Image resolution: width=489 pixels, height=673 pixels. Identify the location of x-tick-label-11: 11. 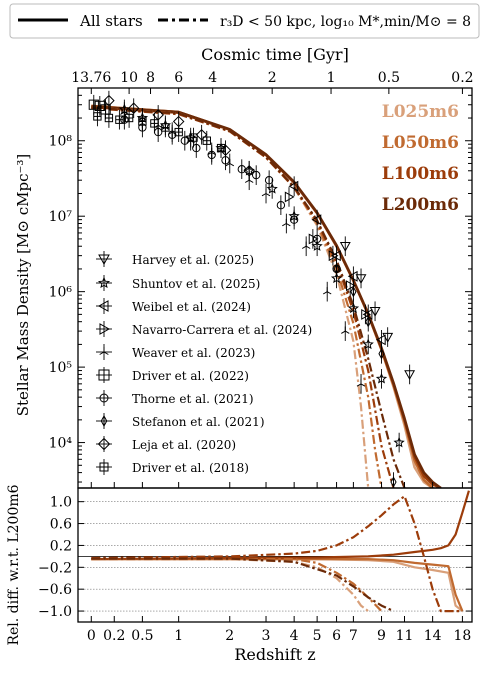
(405, 636).